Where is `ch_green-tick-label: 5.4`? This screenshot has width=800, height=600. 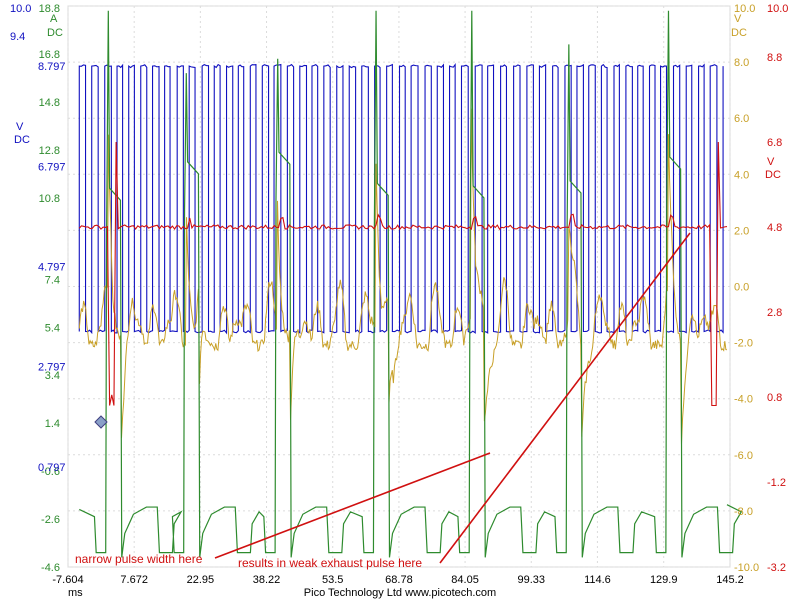 ch_green-tick-label: 5.4 is located at coordinates (52, 328).